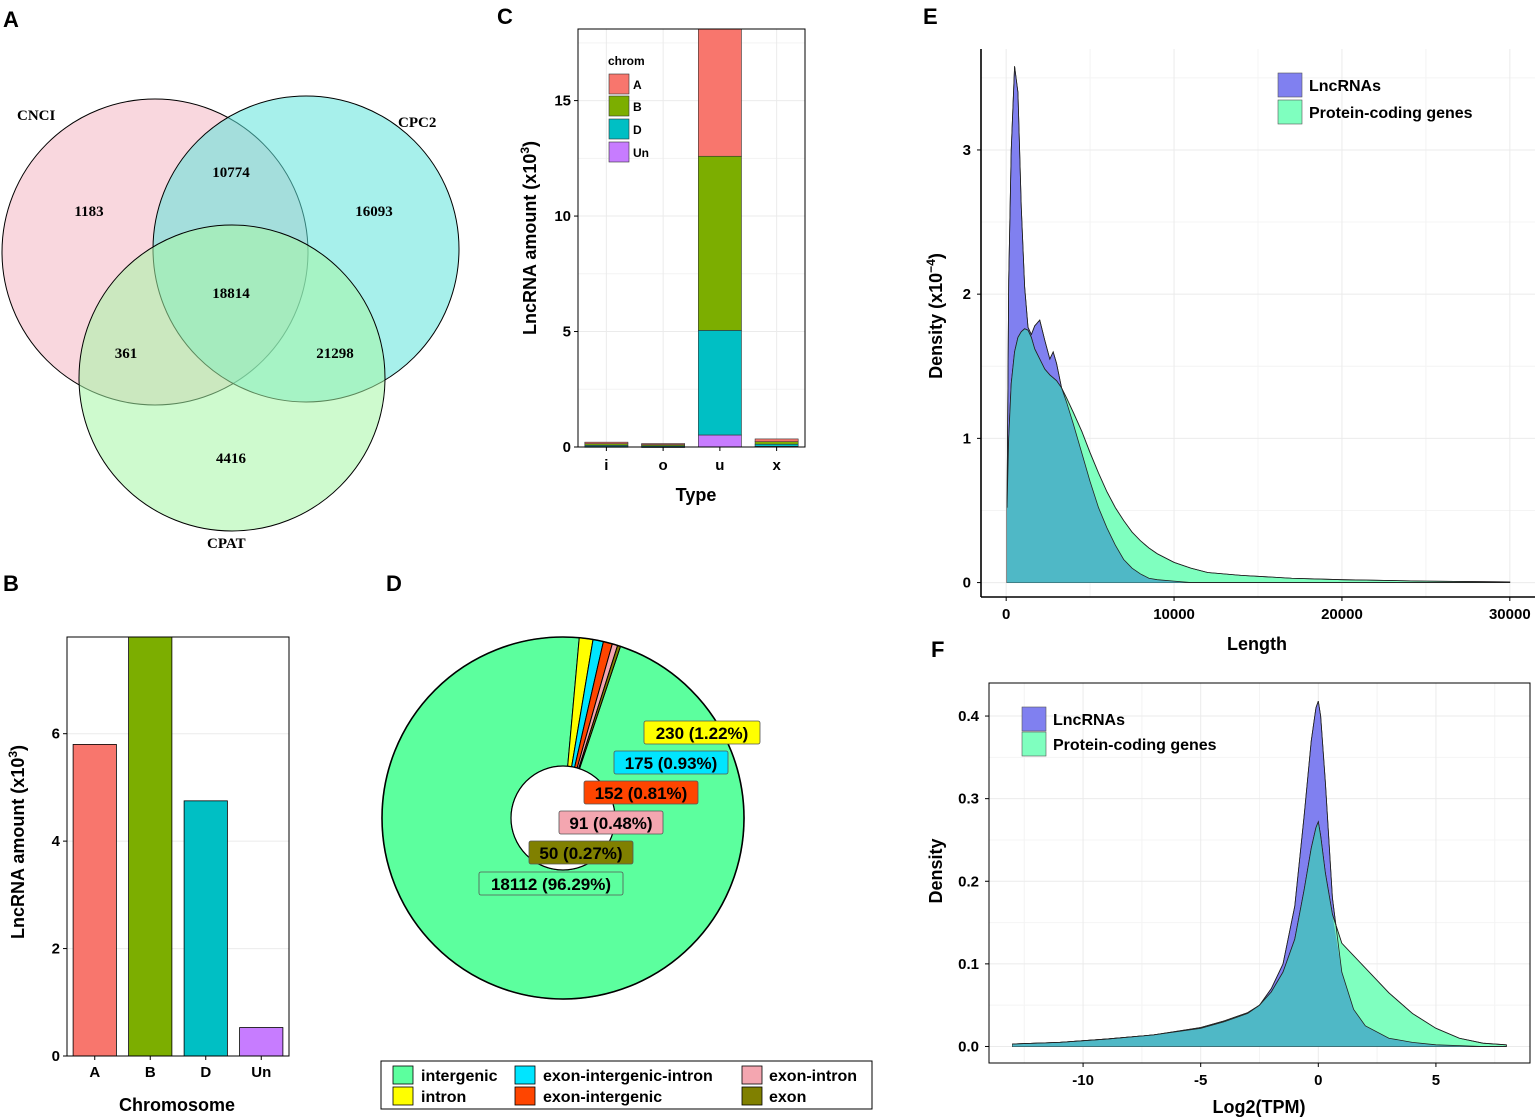  I want to click on chart-f-ytick: 0.4, so click(969, 716).